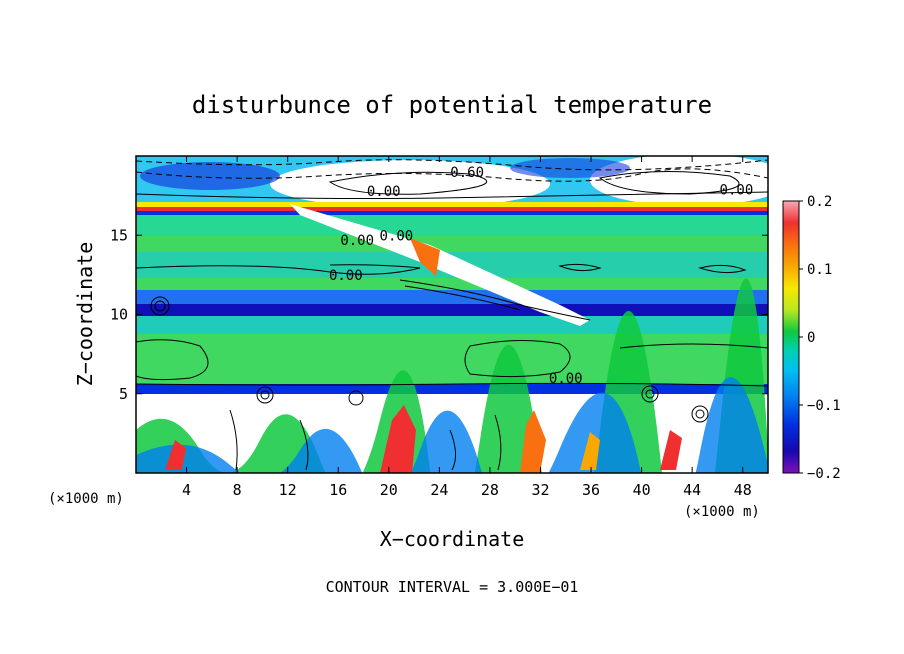  I want to click on x-tick-label: 44, so click(692, 490).